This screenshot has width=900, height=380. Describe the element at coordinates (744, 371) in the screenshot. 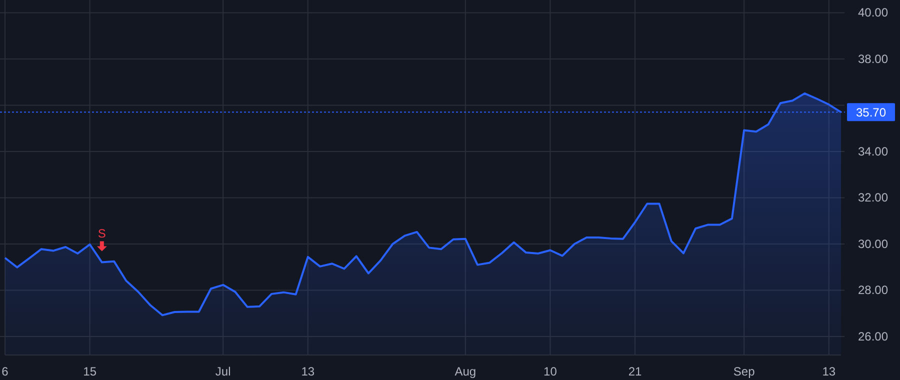

I see `x-tick-label: Sep` at that location.